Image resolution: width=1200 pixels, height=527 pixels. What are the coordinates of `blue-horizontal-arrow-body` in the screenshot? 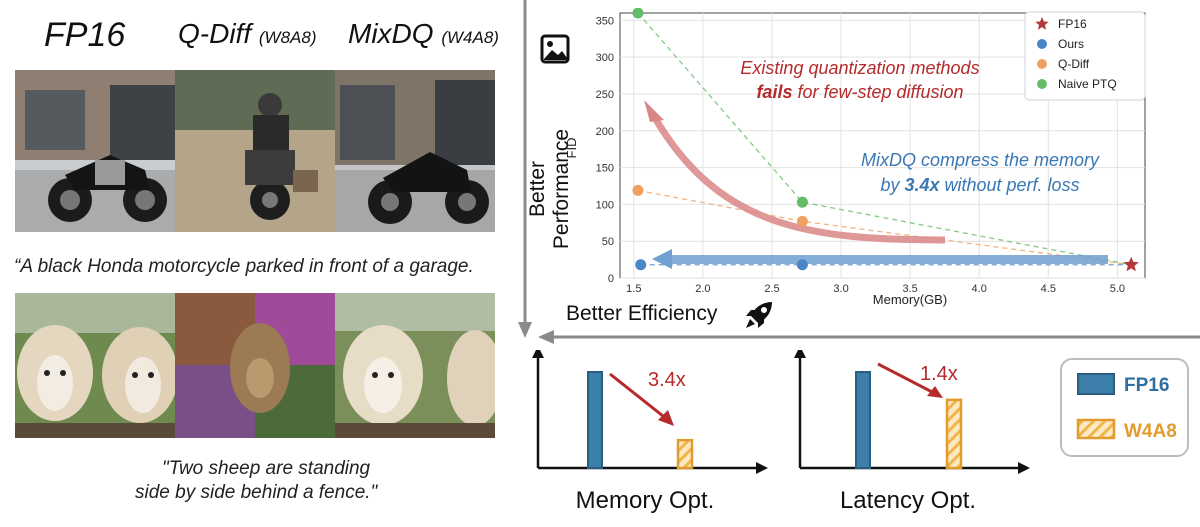 It's located at (888, 259).